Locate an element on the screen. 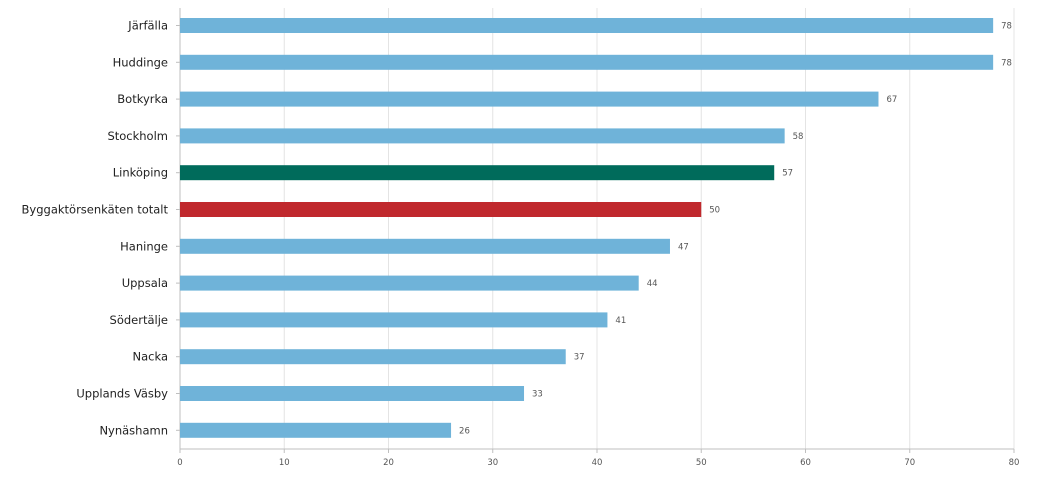 This screenshot has height=483, width=1055. bar-uppsala is located at coordinates (409, 283).